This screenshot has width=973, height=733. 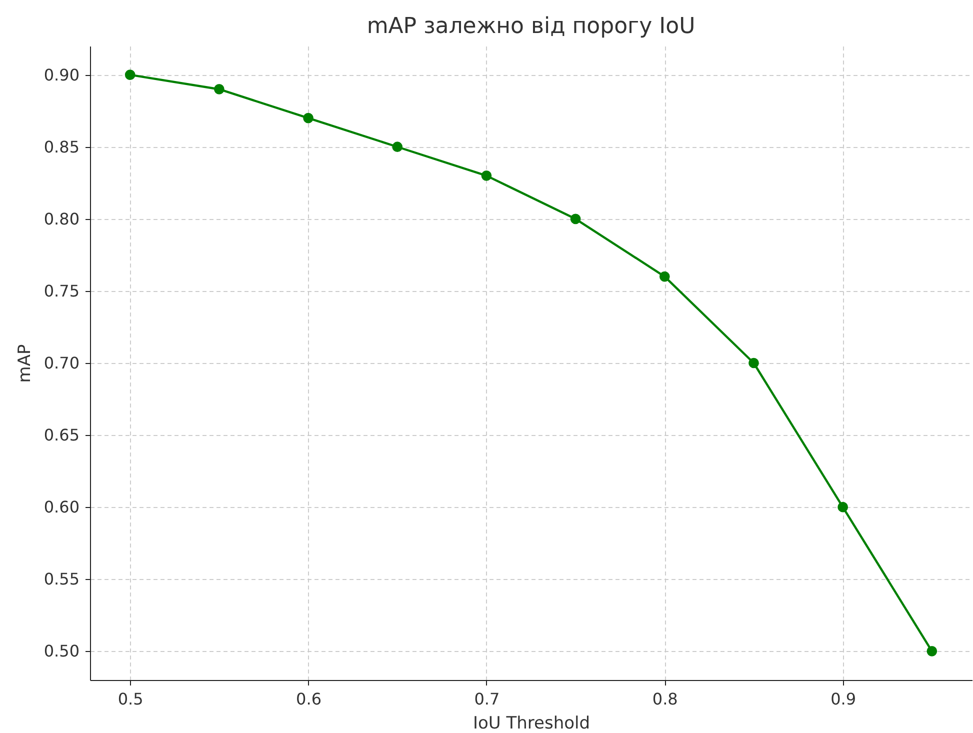 I want to click on y-tick-label: 0.60, so click(x=62, y=507).